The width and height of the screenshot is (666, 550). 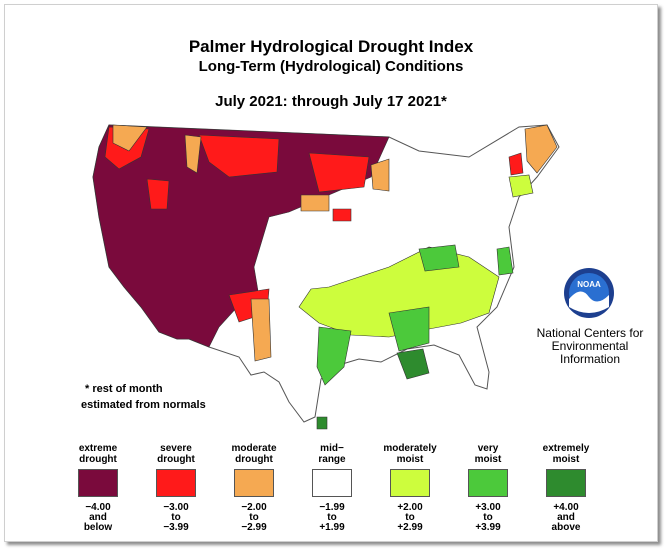 I want to click on legend-item-extremely-moist: extremely moist +4.00 and above, so click(x=566, y=488).